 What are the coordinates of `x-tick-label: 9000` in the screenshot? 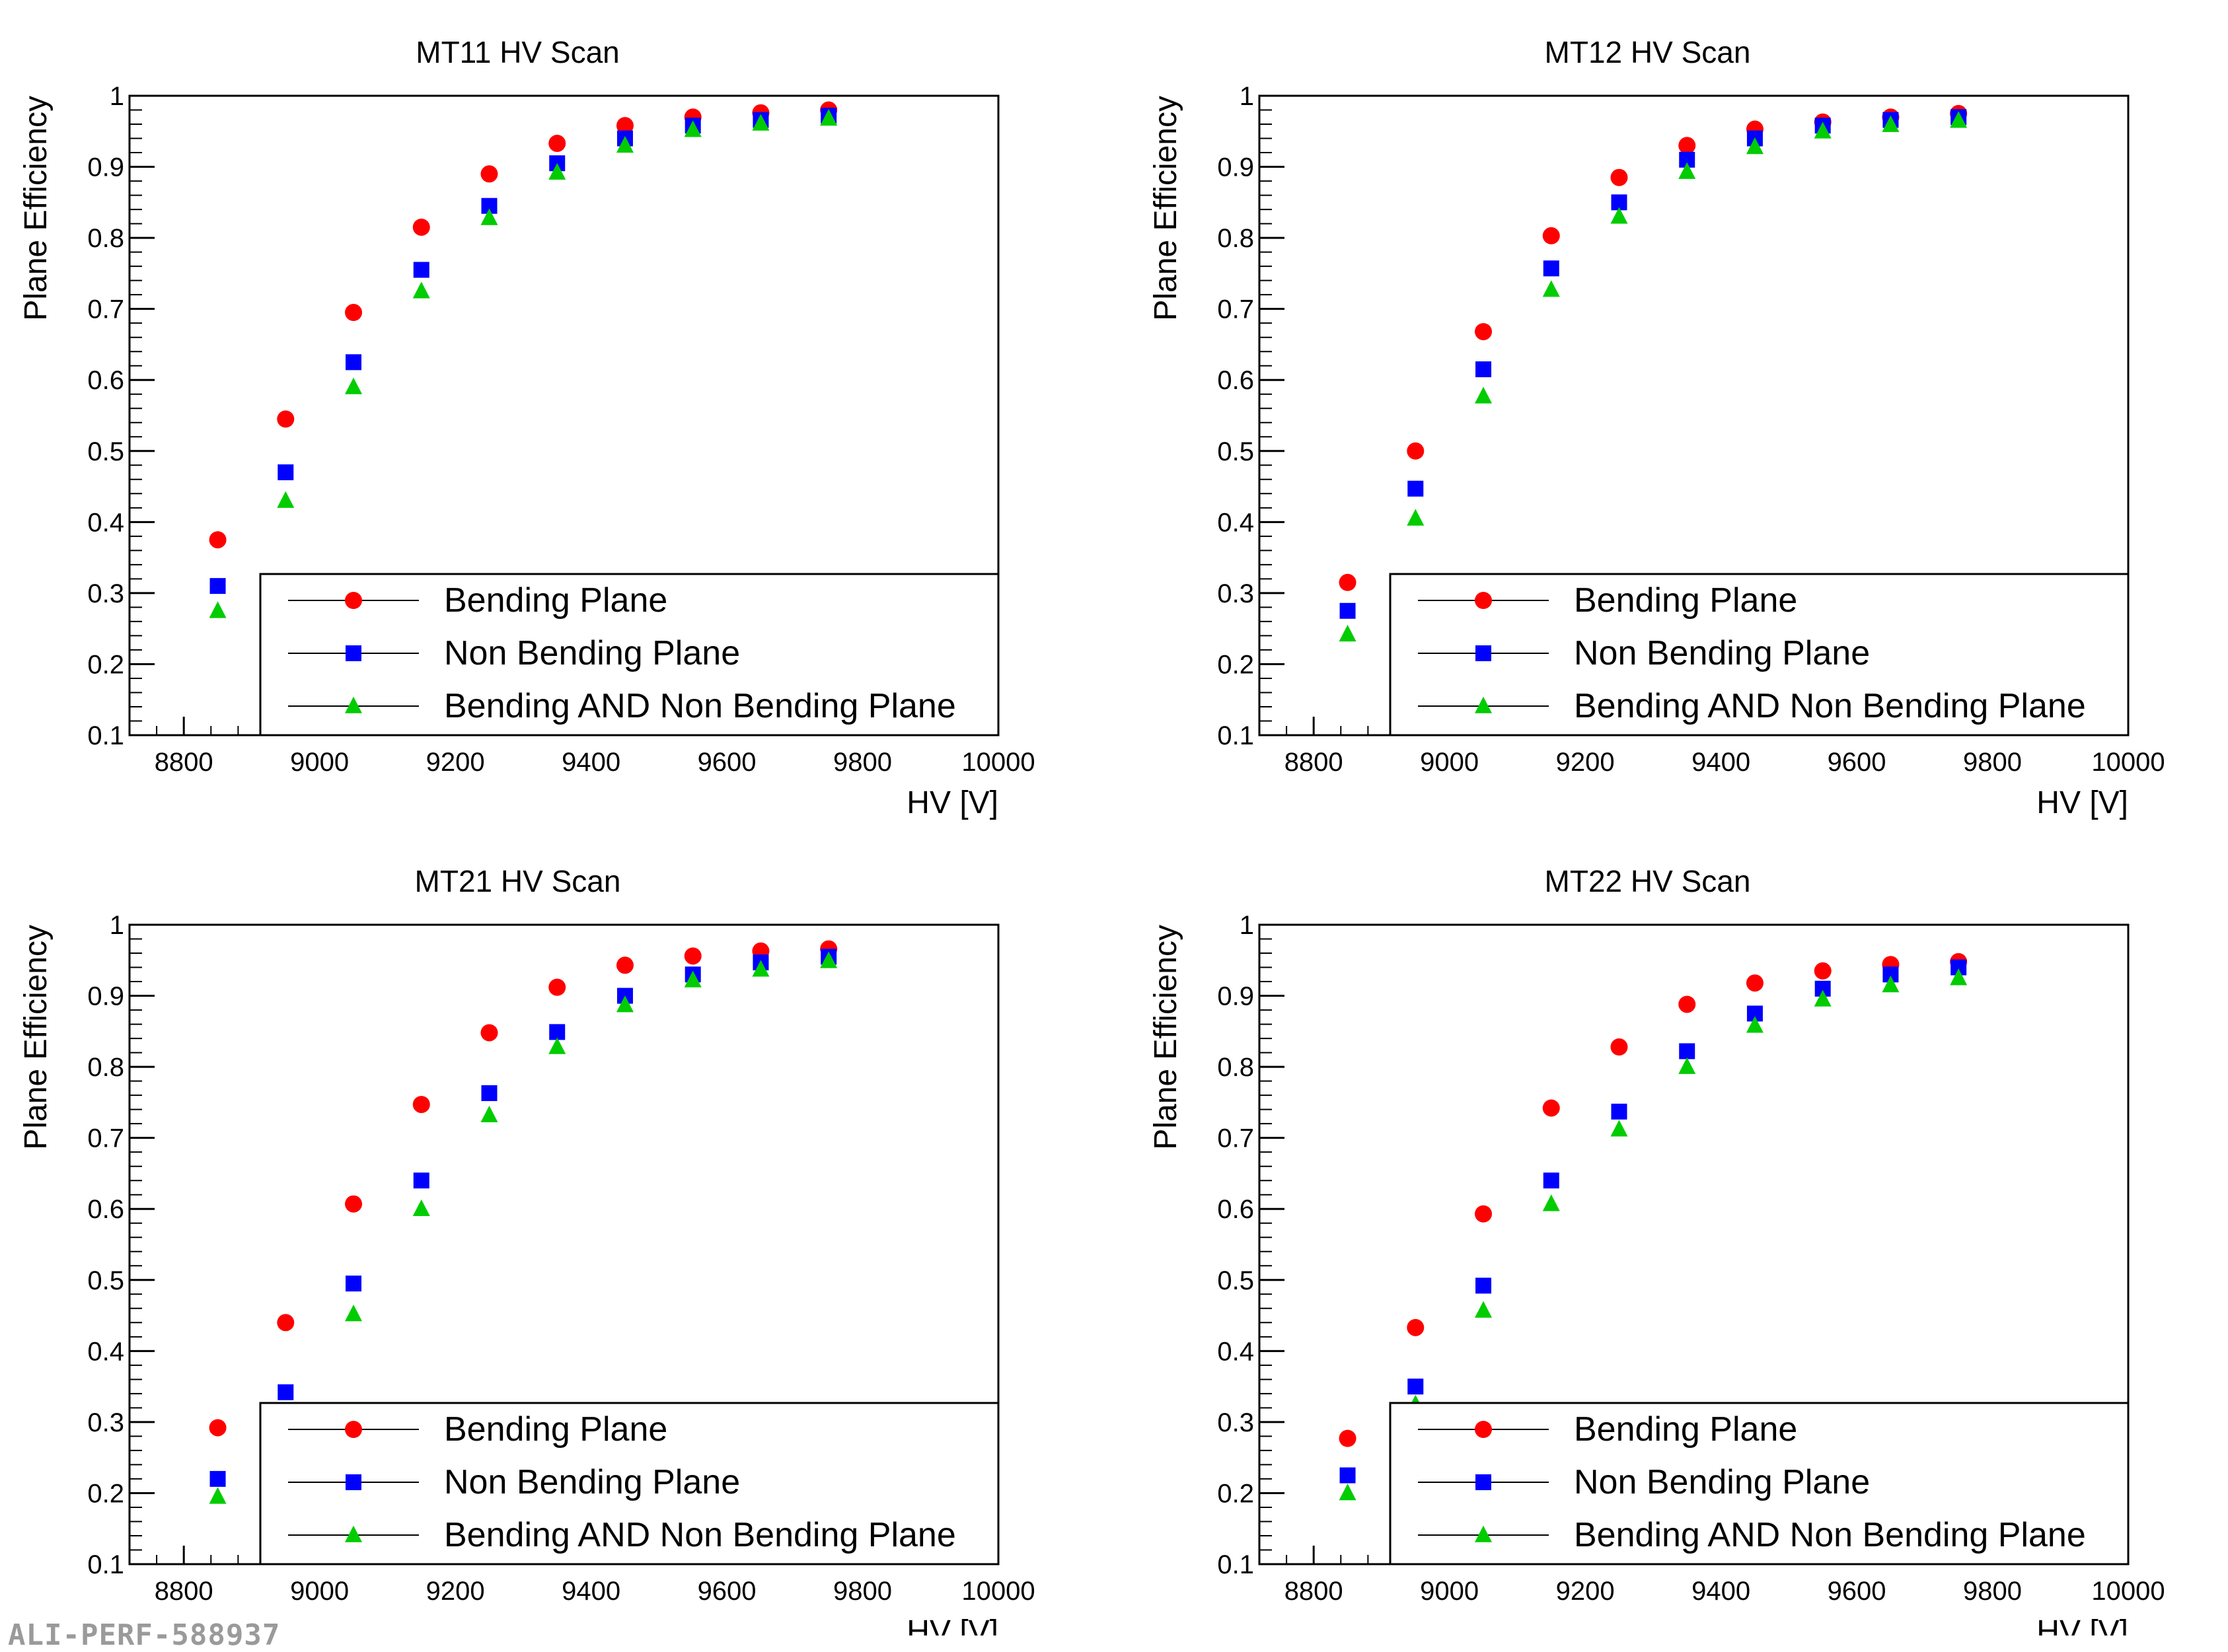 It's located at (319, 1591).